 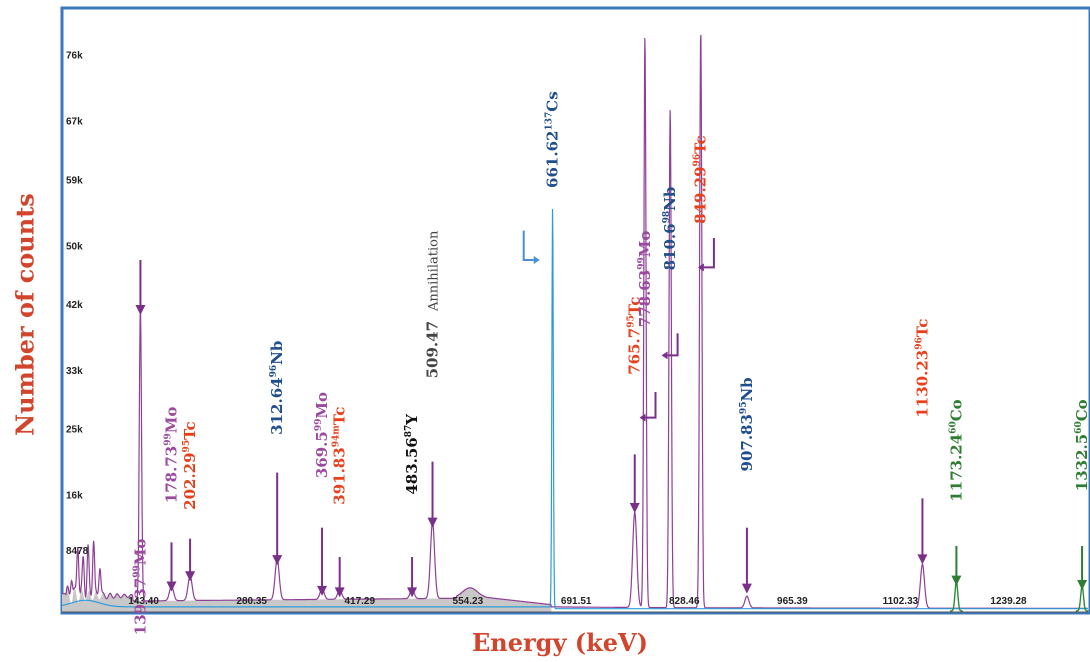 What do you see at coordinates (922, 442) in the screenshot?
I see `peak-annotation: 1130.2396Tc` at bounding box center [922, 442].